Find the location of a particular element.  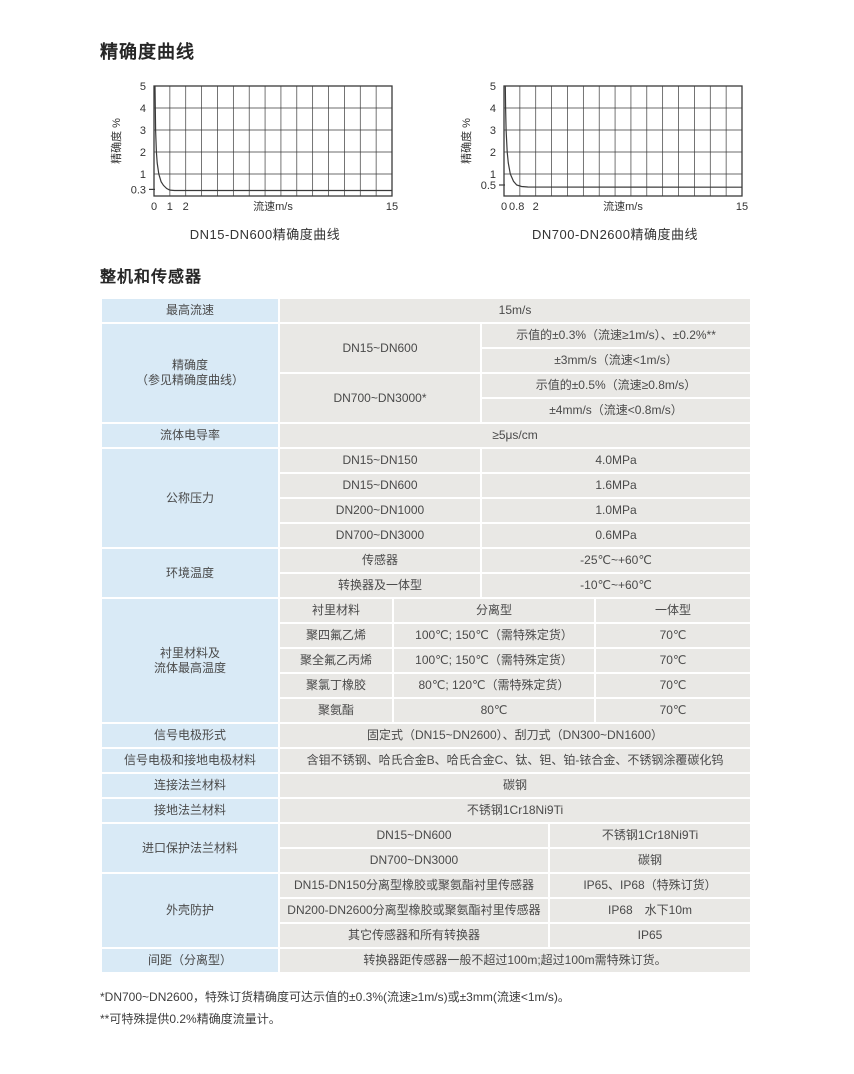

svg-text: 0 is located at coordinates (154, 207).